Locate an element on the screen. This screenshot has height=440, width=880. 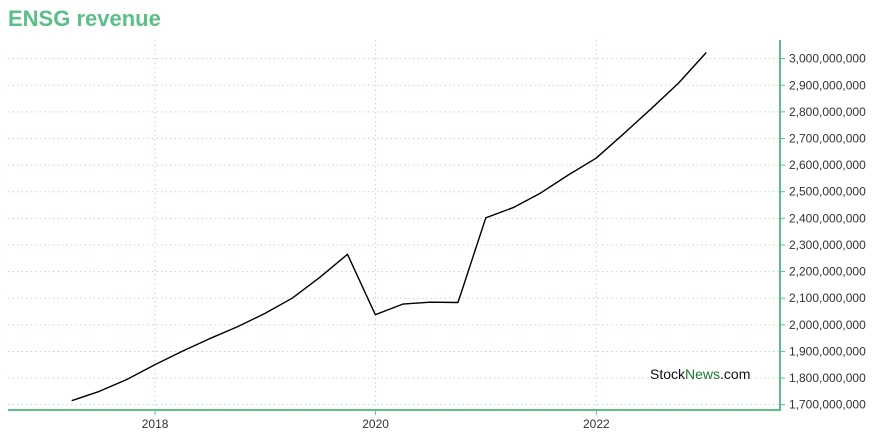
watermark: StockNews.com is located at coordinates (700, 374).